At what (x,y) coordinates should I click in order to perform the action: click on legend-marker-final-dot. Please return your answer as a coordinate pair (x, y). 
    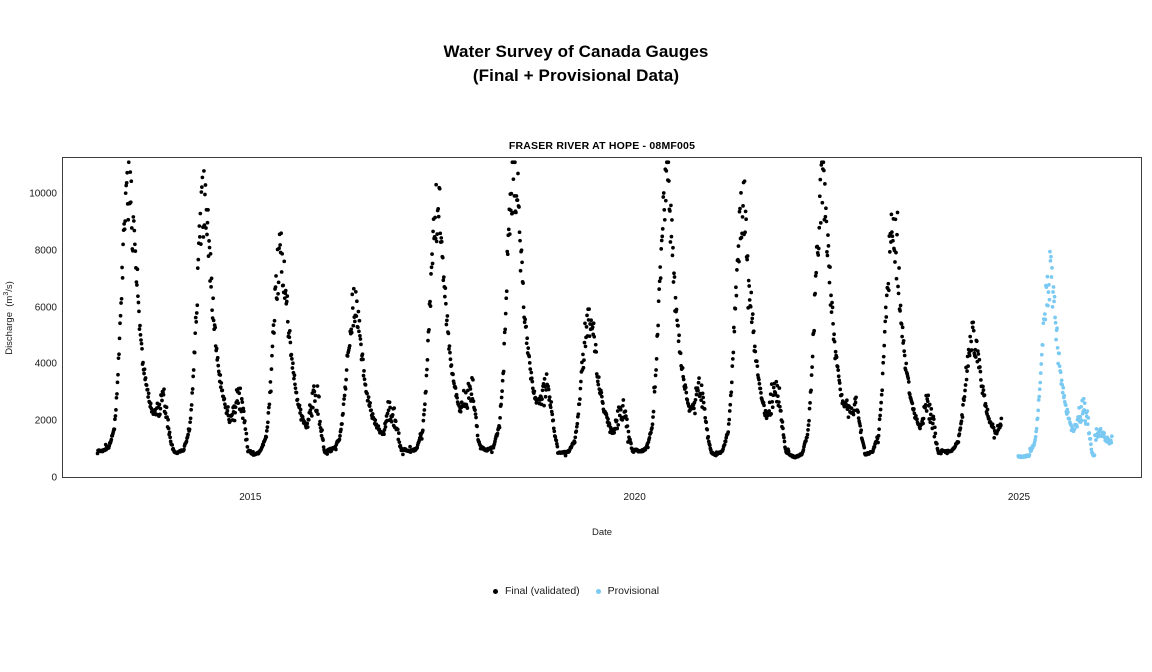
    Looking at the image, I should click on (495, 591).